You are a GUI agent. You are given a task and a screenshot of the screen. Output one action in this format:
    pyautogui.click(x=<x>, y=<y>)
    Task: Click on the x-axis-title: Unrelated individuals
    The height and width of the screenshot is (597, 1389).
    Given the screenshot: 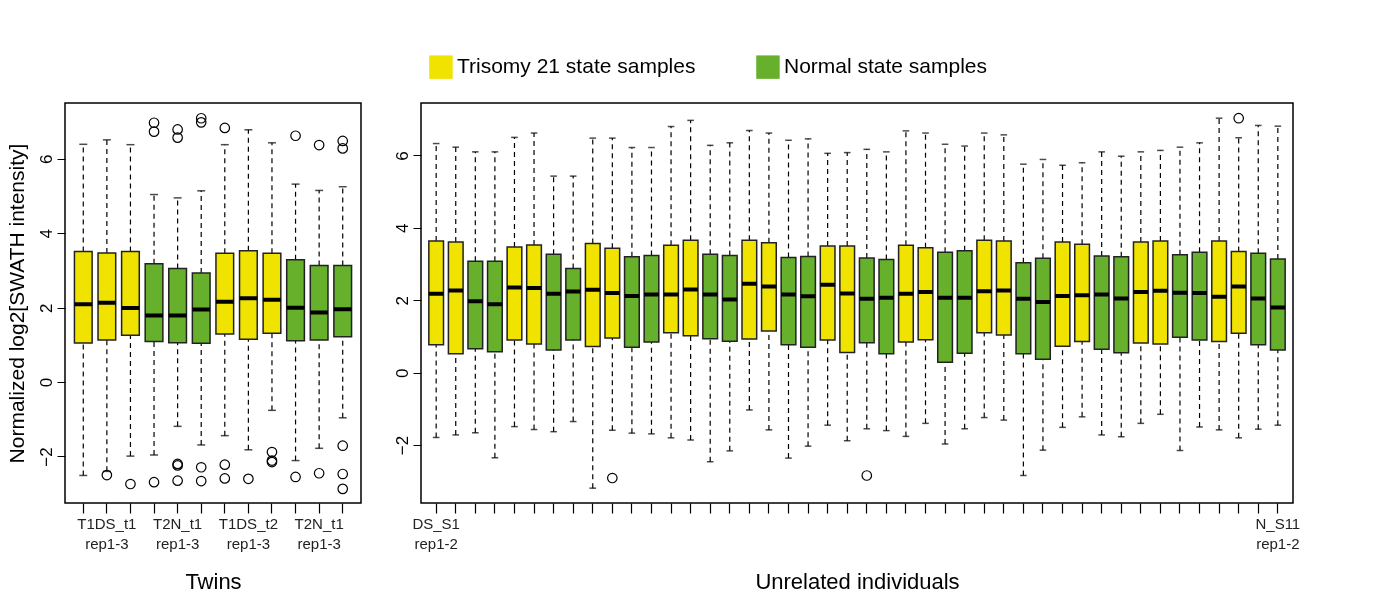 What is the action you would take?
    pyautogui.click(x=857, y=582)
    